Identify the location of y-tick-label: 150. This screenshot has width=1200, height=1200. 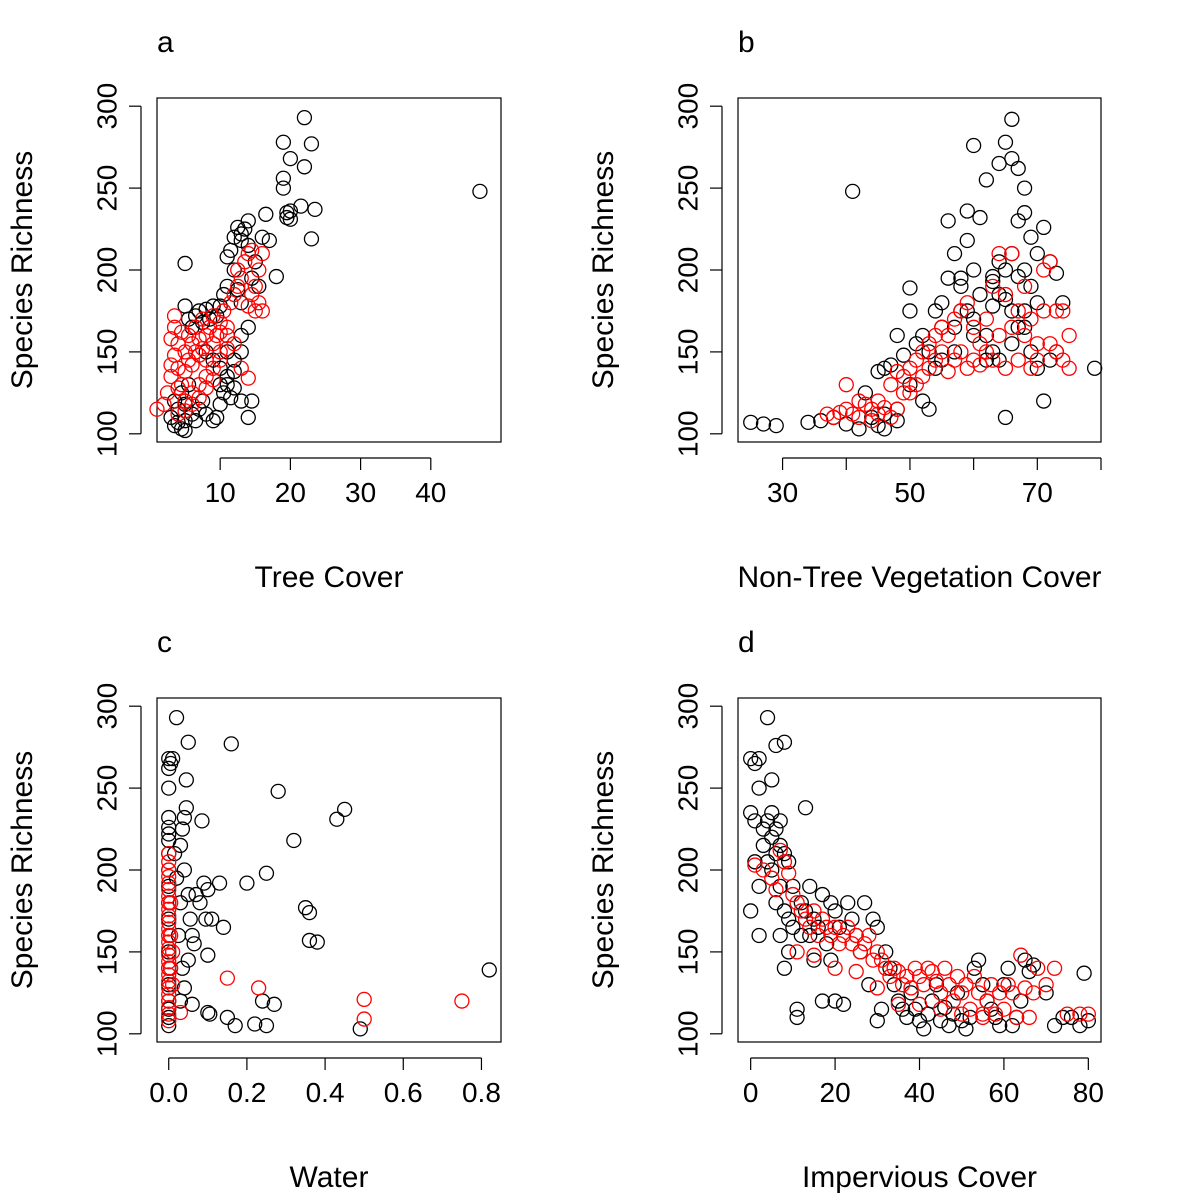
(106, 352).